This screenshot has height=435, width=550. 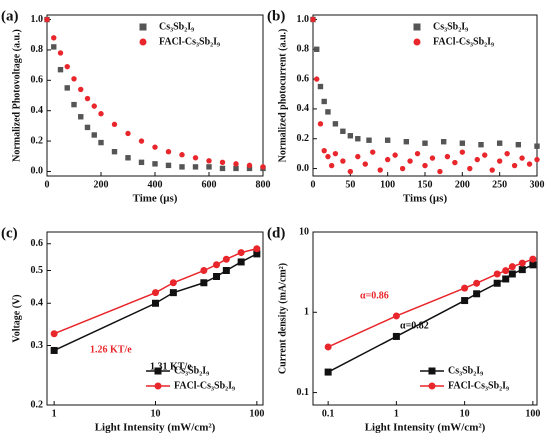 I want to click on panel-label: (d), so click(x=276, y=233).